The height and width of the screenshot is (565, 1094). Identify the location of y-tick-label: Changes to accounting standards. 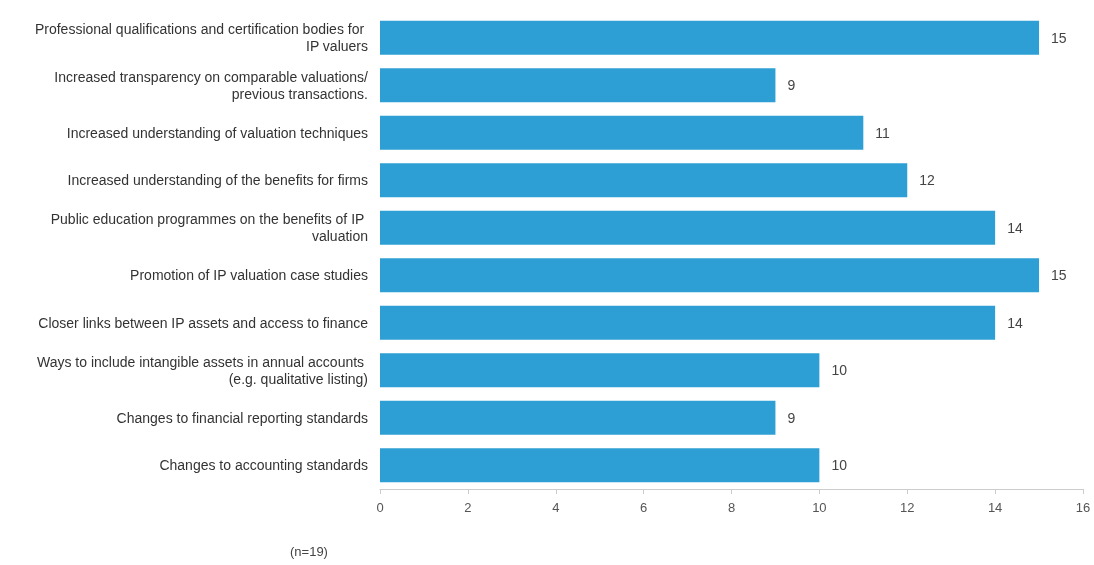
(263, 465).